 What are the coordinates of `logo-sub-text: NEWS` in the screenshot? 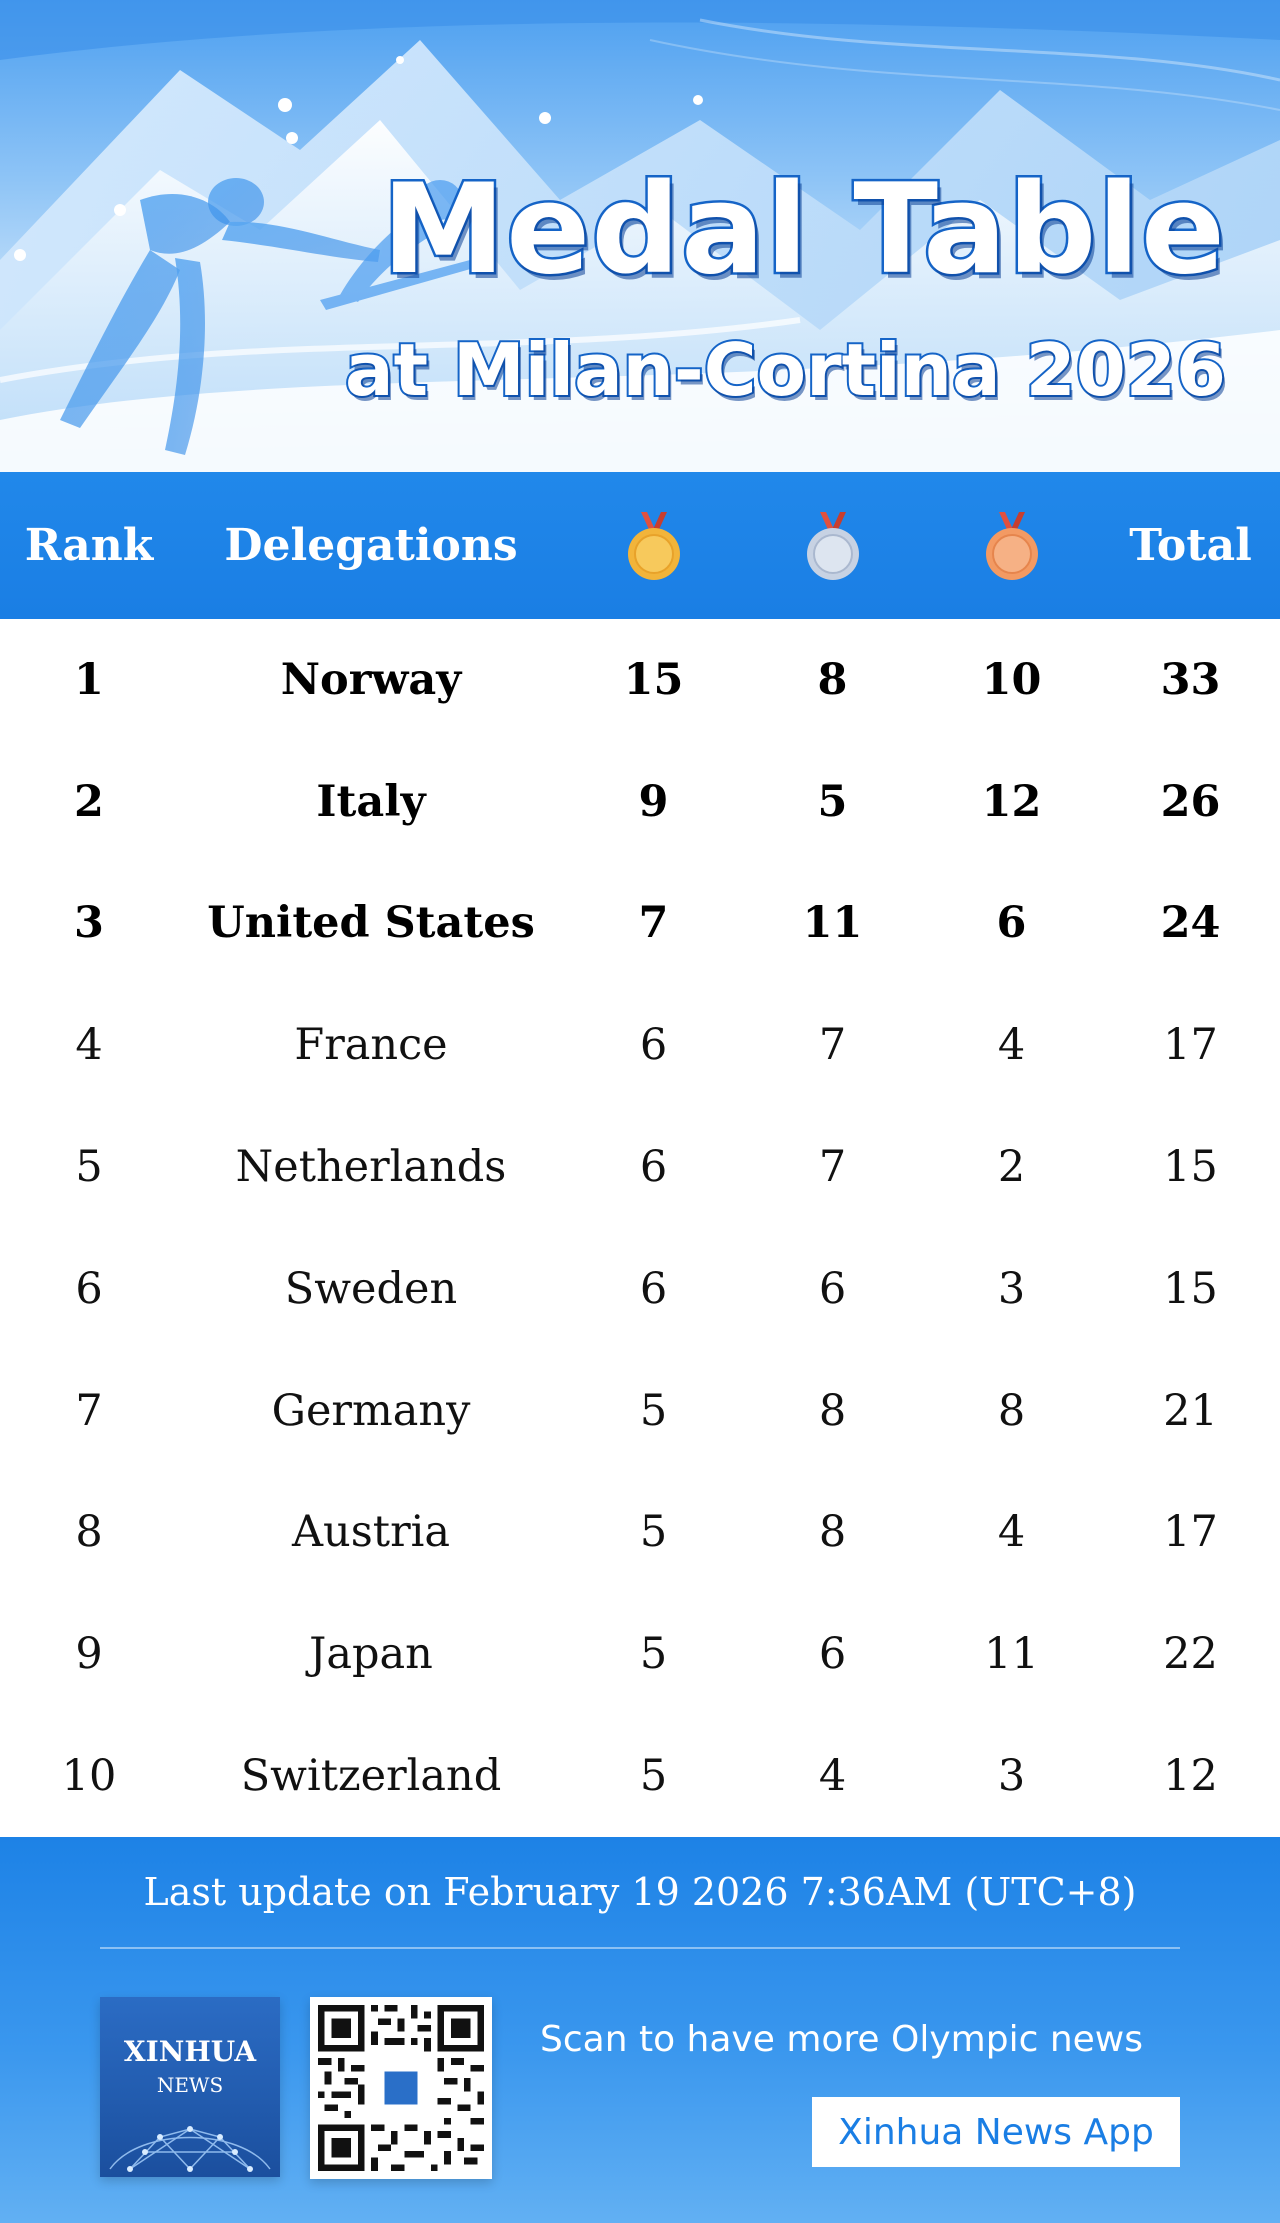 It's located at (190, 2085).